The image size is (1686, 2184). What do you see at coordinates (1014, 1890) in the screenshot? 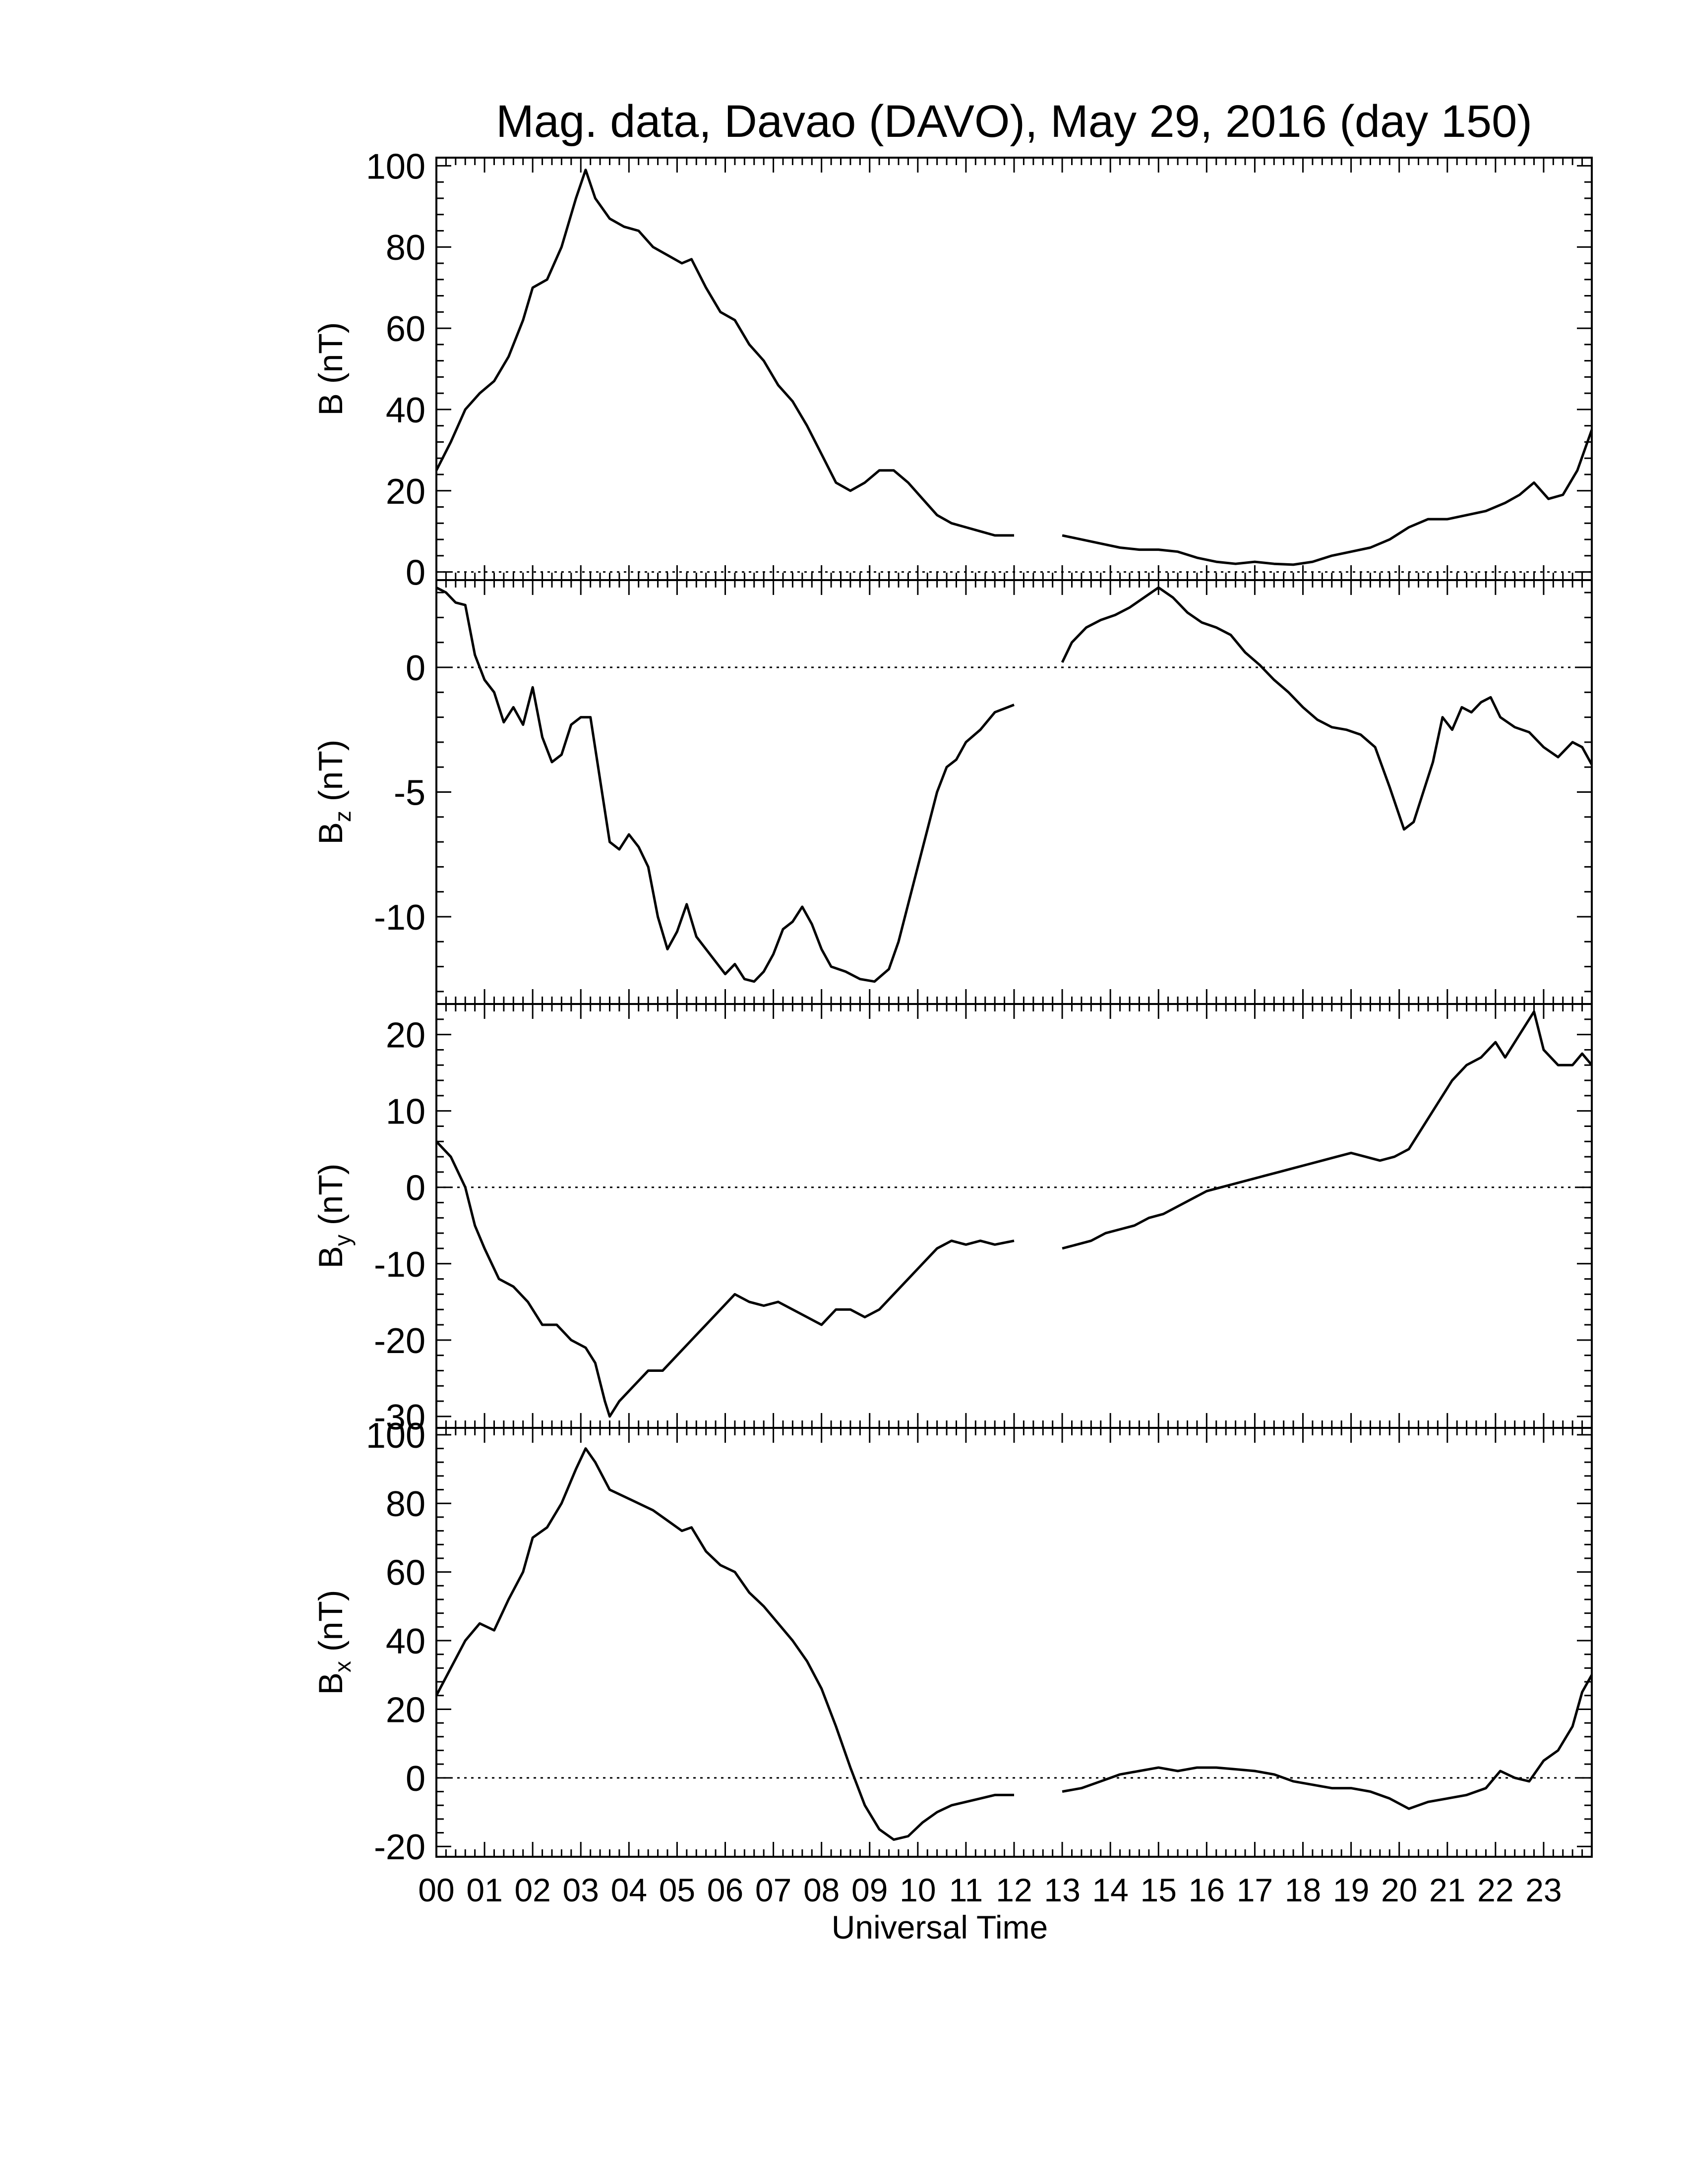
I see `x-tick-label: 12` at bounding box center [1014, 1890].